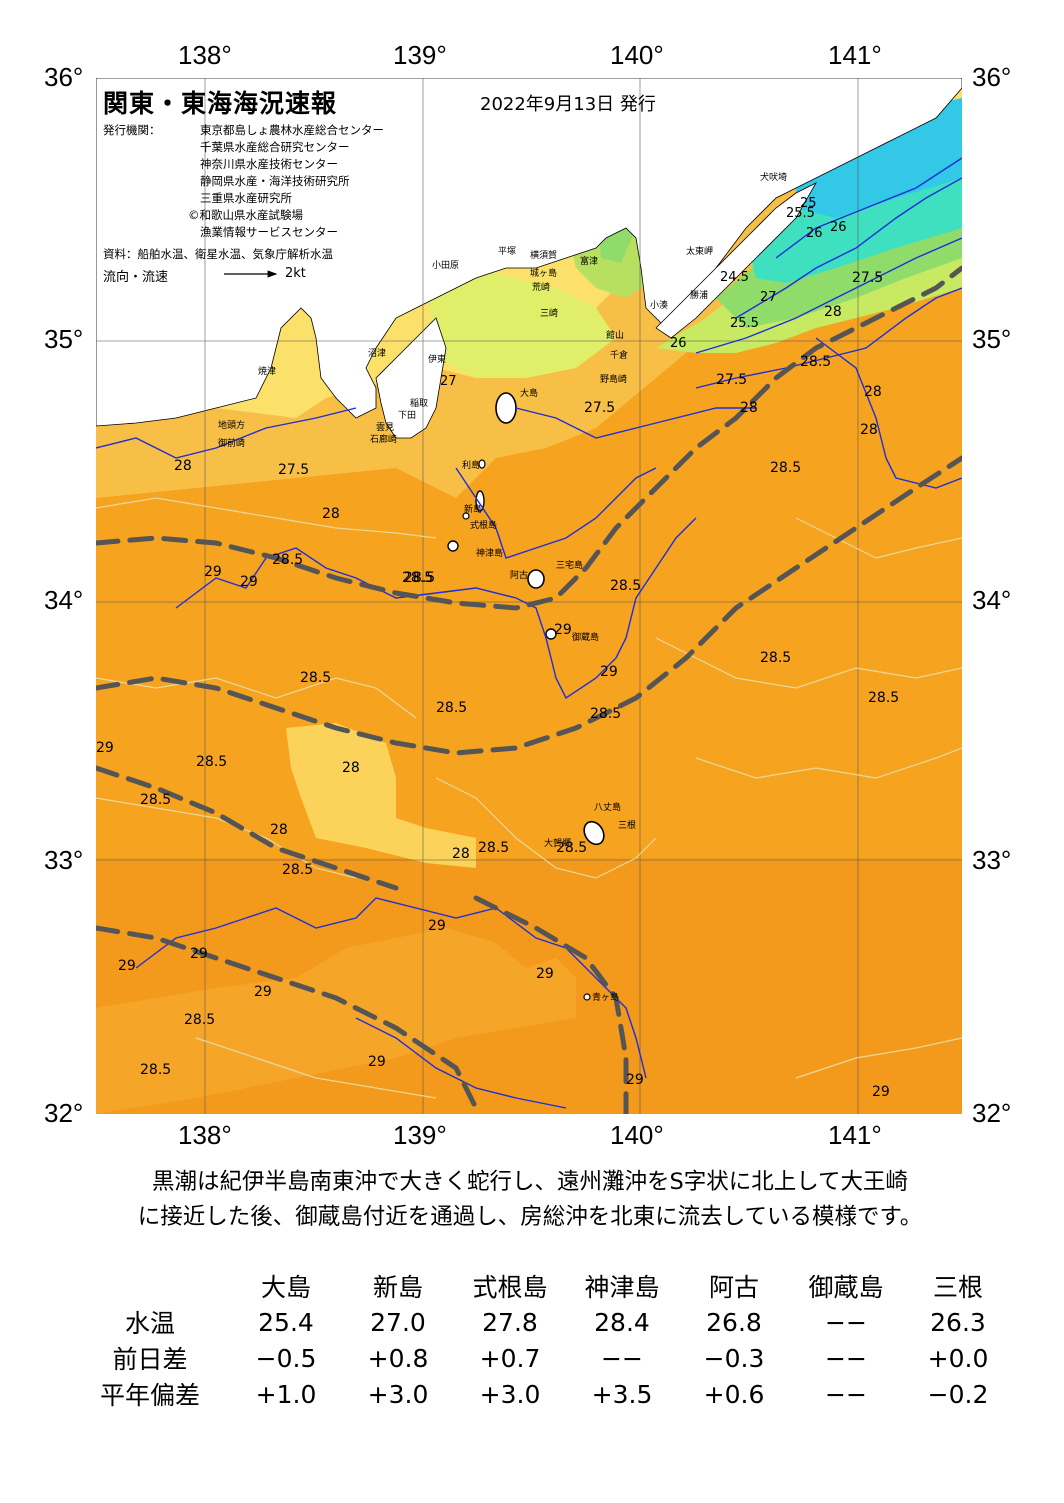 Image resolution: width=1064 pixels, height=1503 pixels. Describe the element at coordinates (736, 260) in the screenshot. I see `land-boso` at that location.